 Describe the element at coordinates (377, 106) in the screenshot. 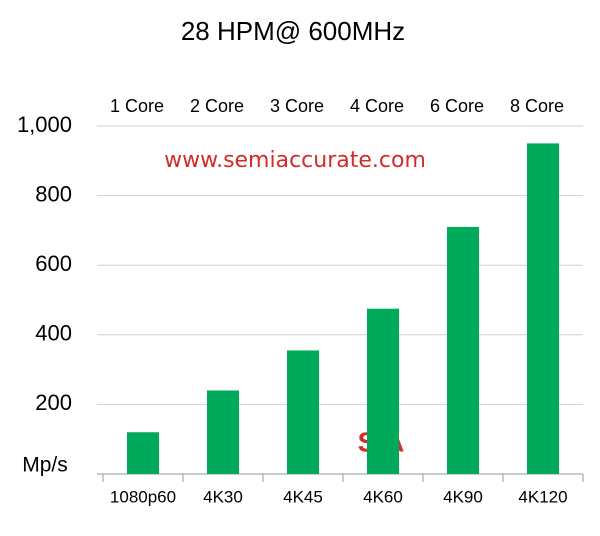

I see `core-label: 4 Core` at that location.